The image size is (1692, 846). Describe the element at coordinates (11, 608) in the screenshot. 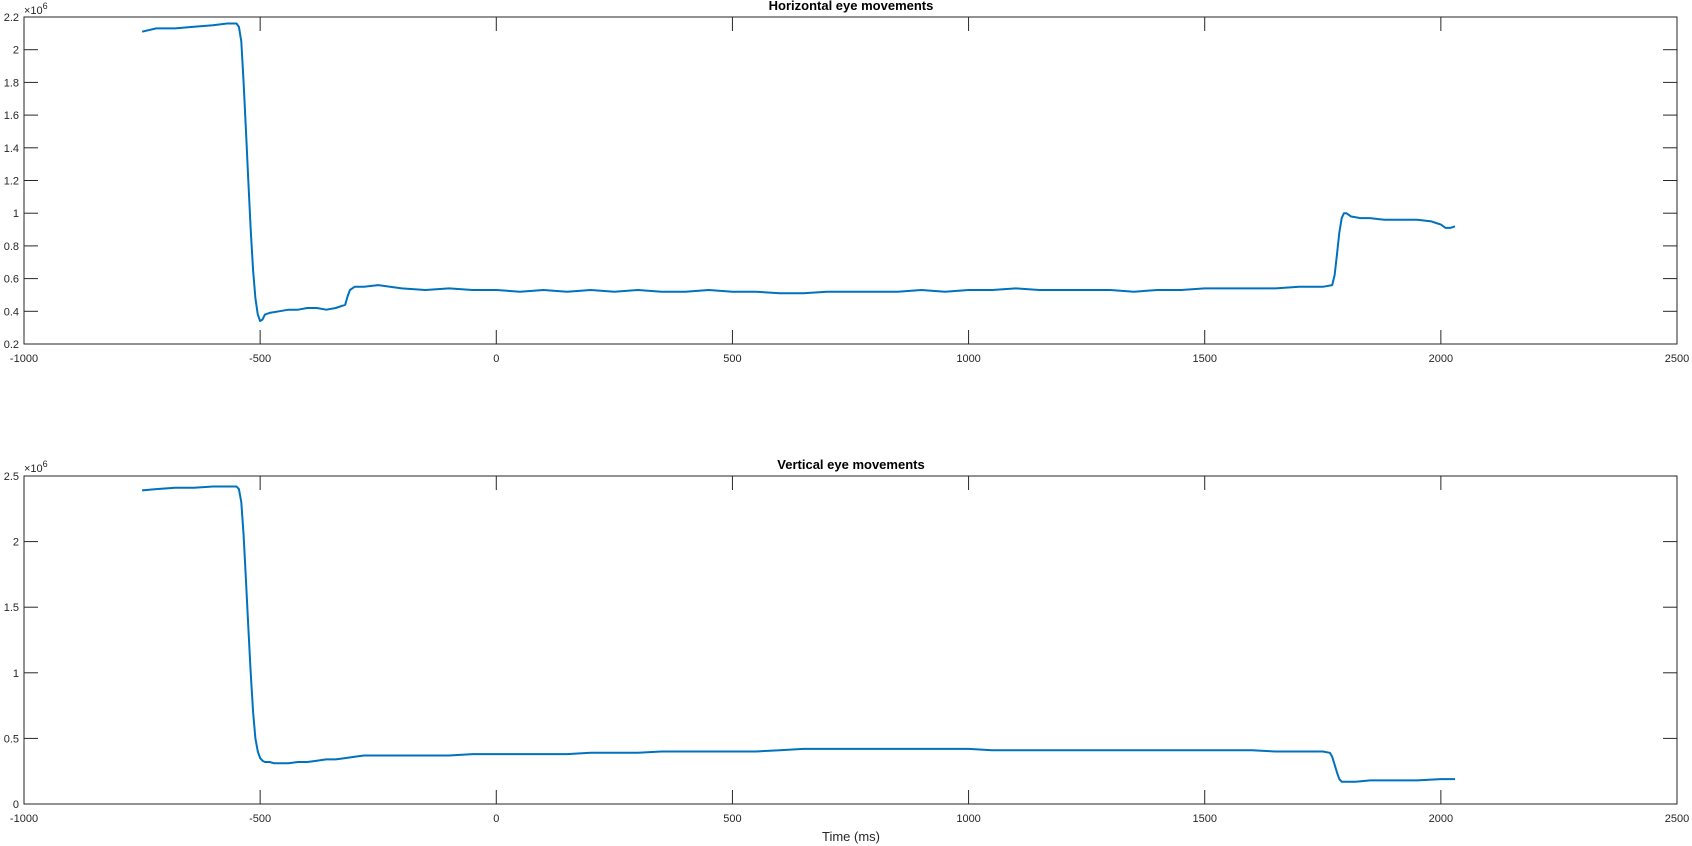

I see `y-tick-label: 1.5` at that location.